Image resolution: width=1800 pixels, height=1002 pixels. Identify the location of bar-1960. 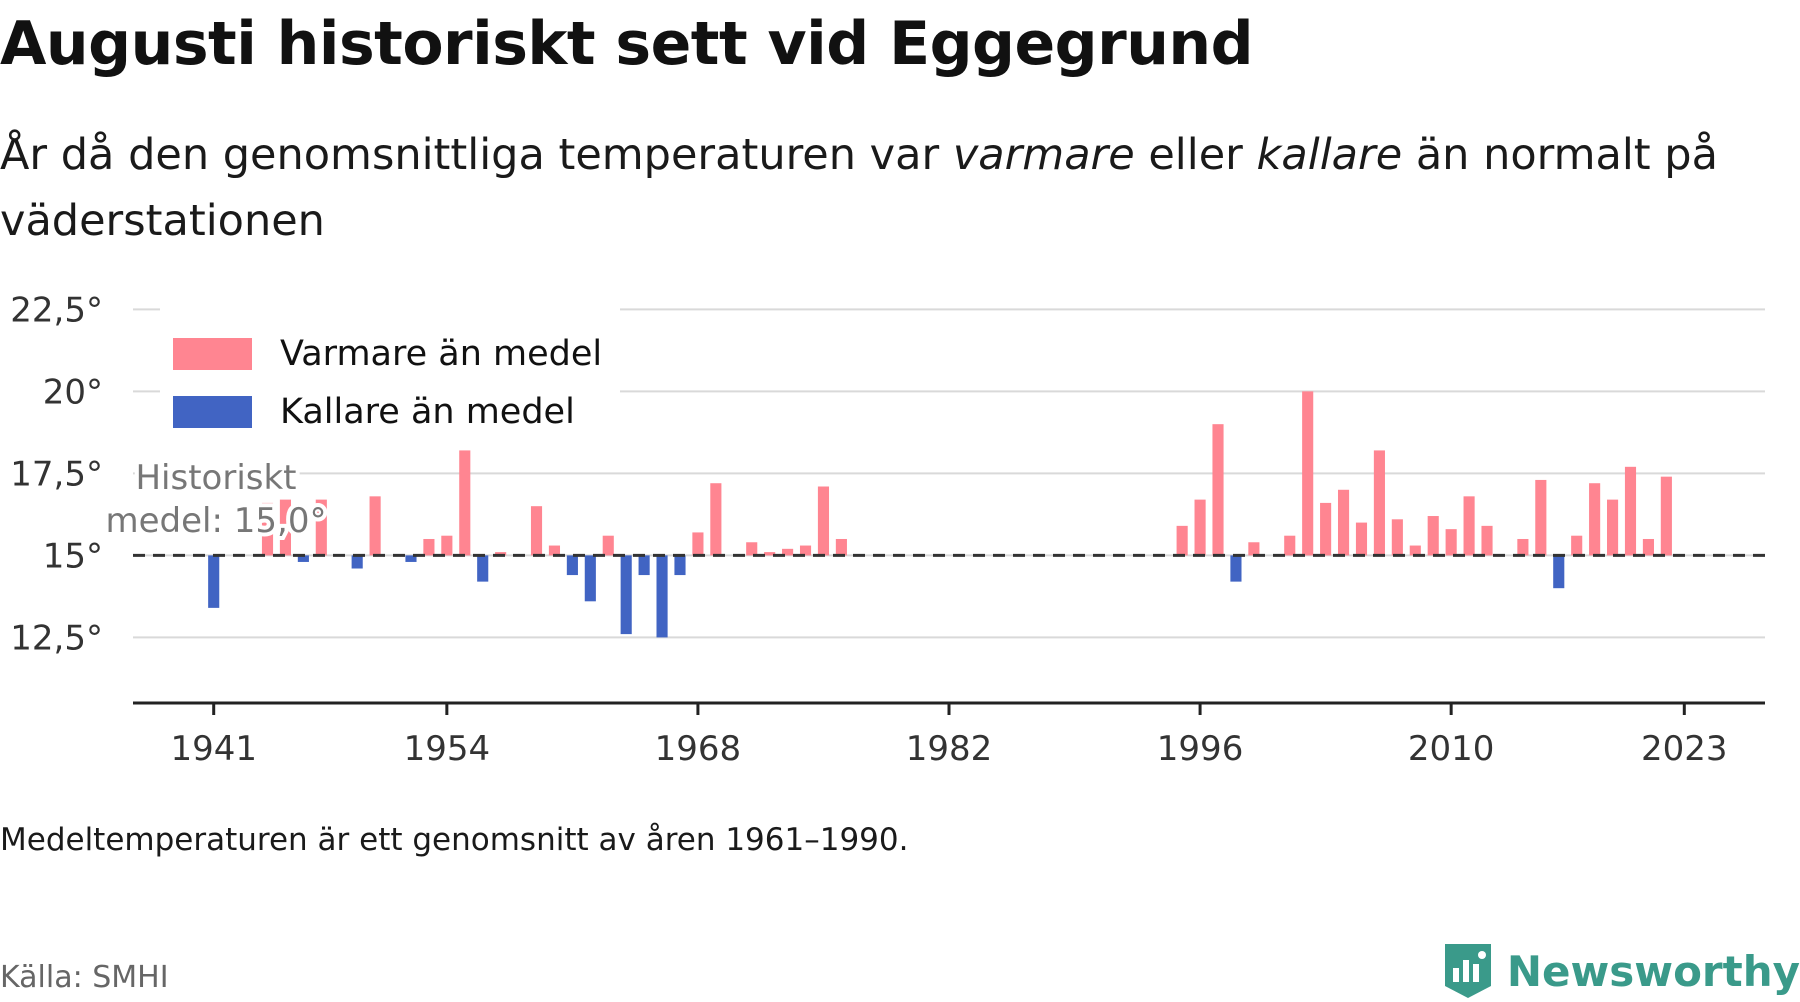
(554, 550).